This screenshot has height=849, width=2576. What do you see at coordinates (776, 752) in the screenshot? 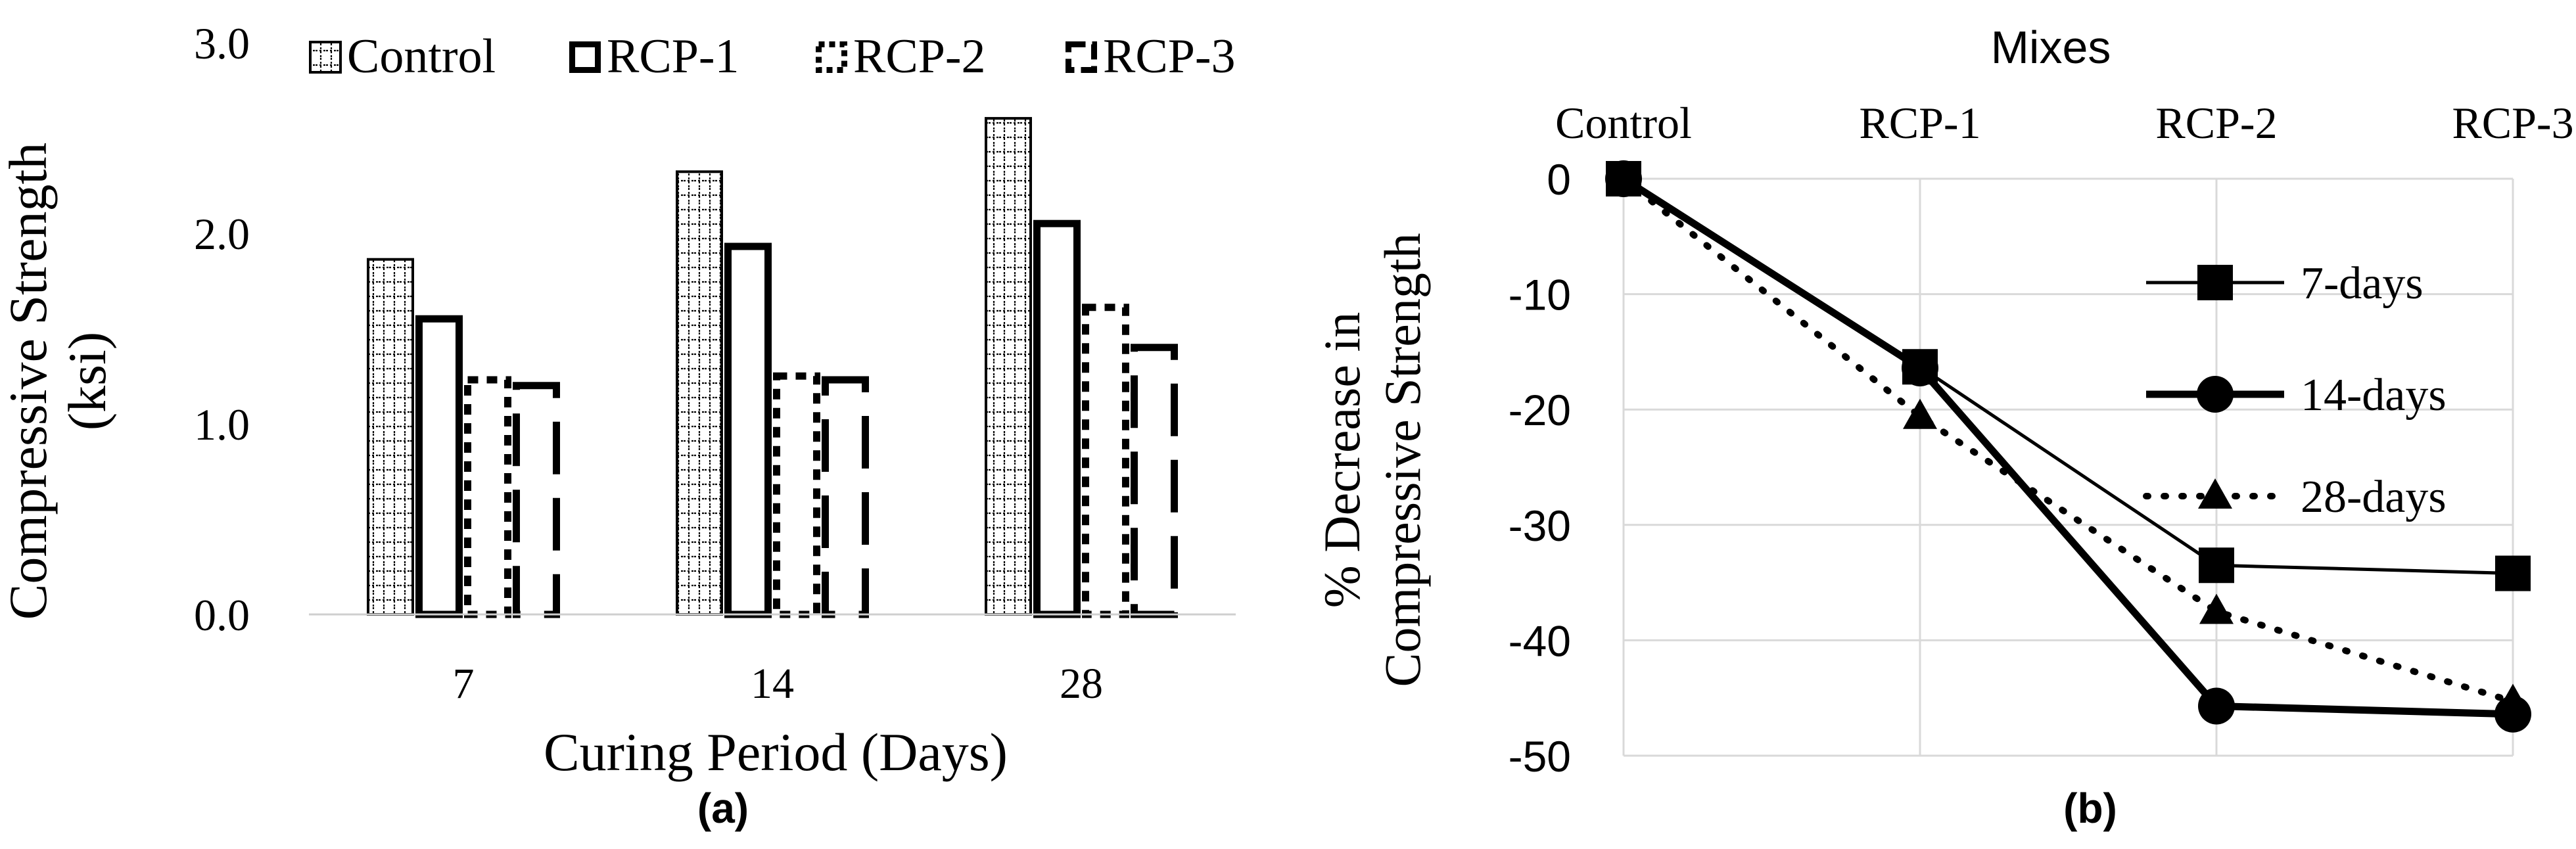
I see `bar-chart-x-axis-label: Curing Period (Days)` at bounding box center [776, 752].